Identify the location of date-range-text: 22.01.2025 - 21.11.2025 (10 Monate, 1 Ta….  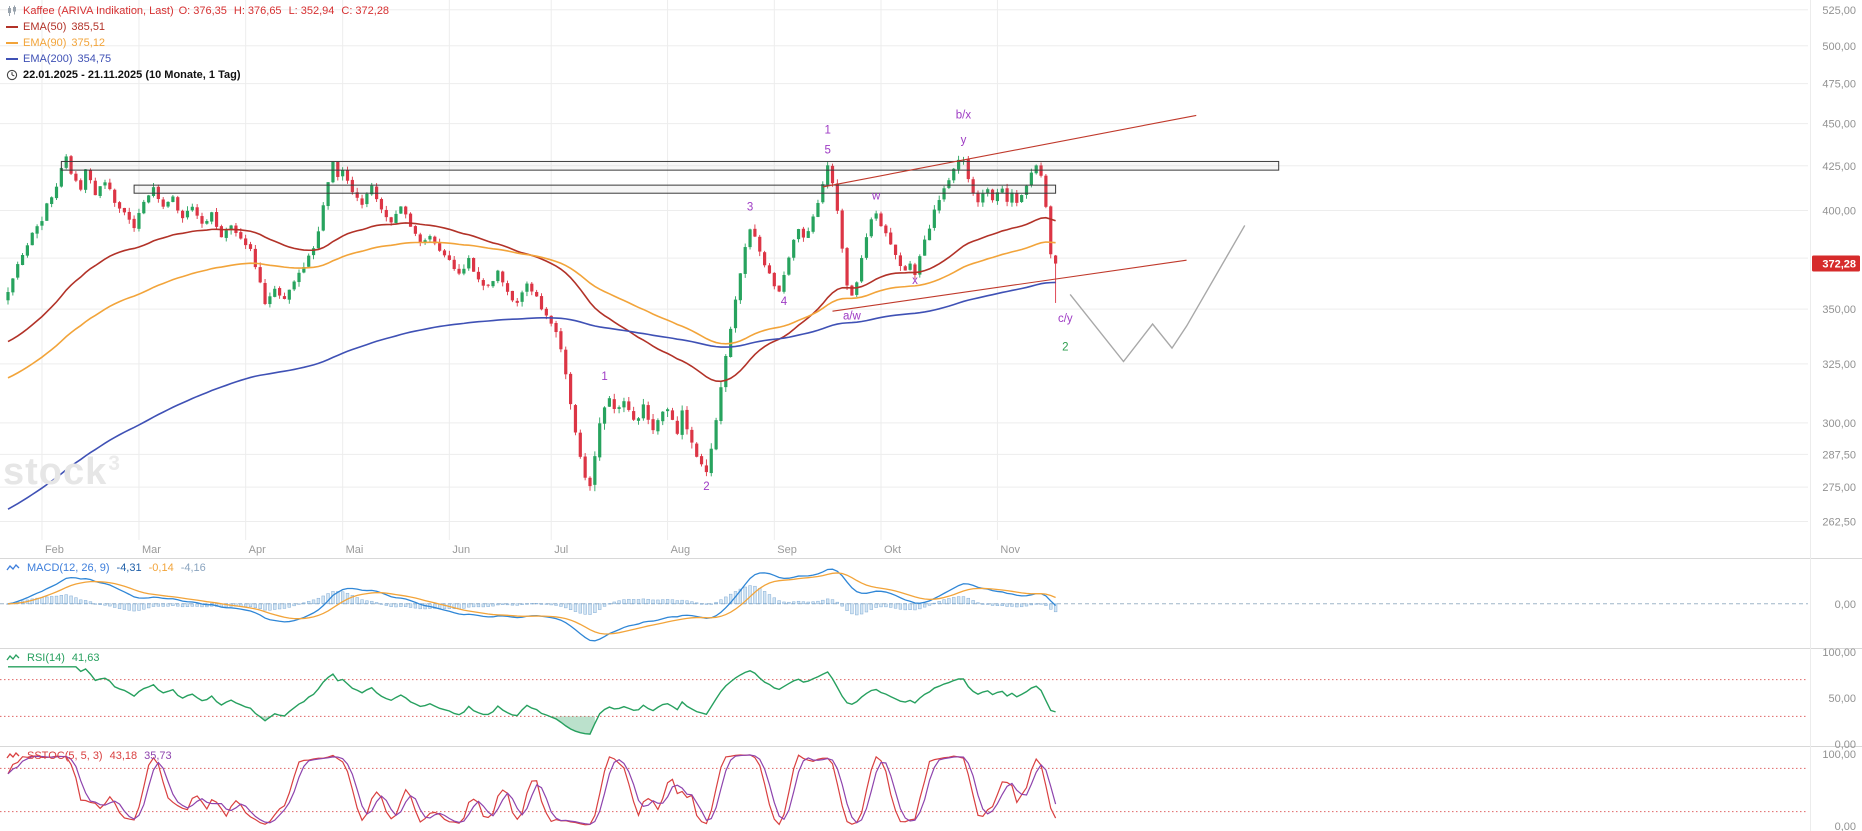
(132, 75).